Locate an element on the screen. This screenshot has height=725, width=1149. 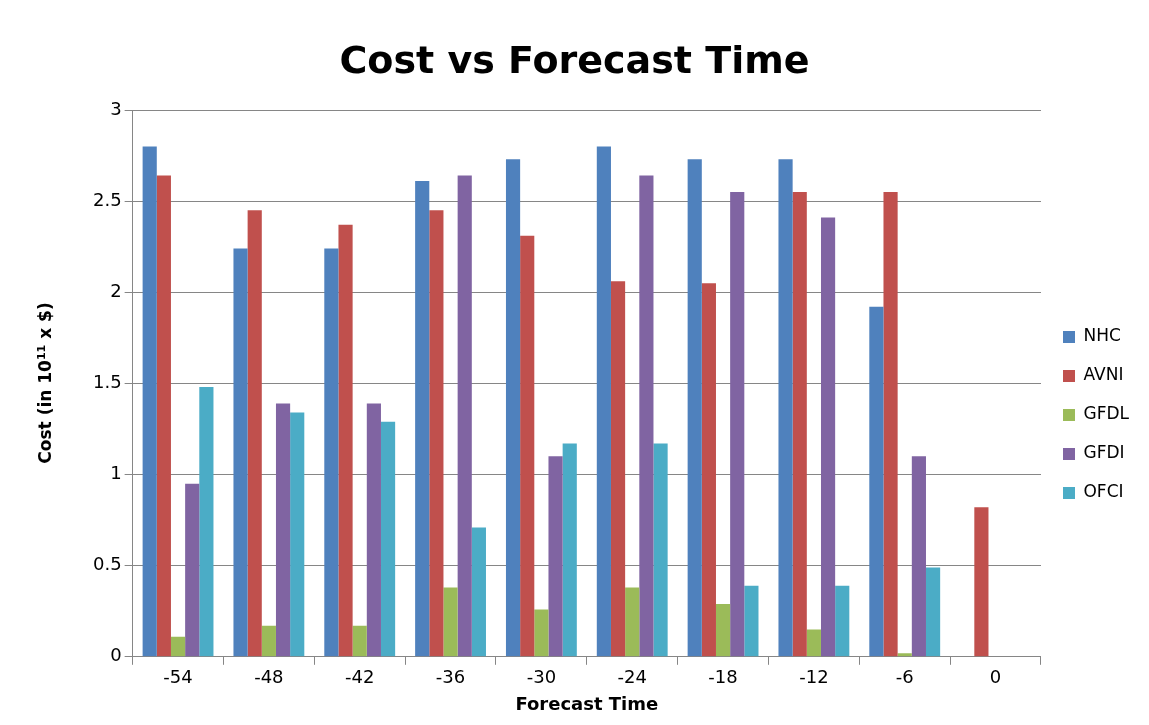
x-tick-label: -18 is located at coordinates (723, 677).